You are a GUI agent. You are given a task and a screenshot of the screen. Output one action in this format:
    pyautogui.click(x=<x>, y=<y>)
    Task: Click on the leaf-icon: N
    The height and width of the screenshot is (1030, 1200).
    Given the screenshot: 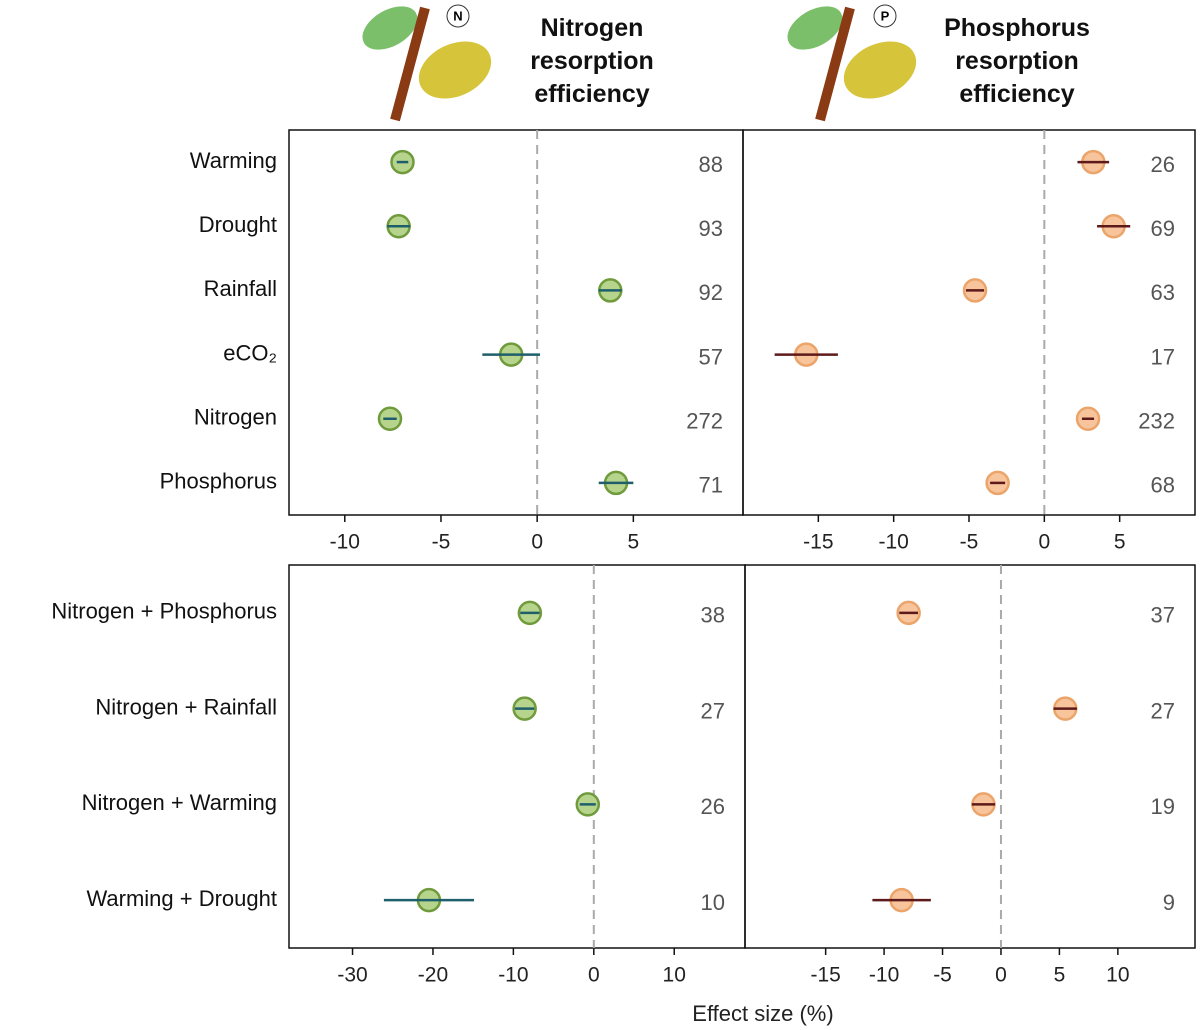 What is the action you would take?
    pyautogui.click(x=427, y=63)
    